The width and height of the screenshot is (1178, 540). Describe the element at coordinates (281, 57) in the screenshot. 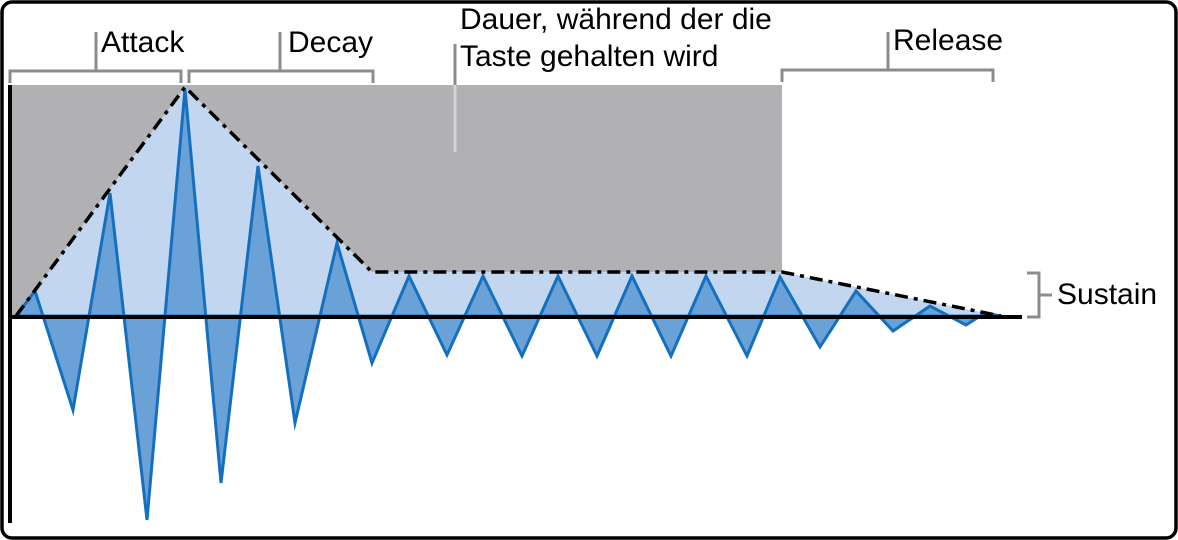

I see `decay-bracket` at that location.